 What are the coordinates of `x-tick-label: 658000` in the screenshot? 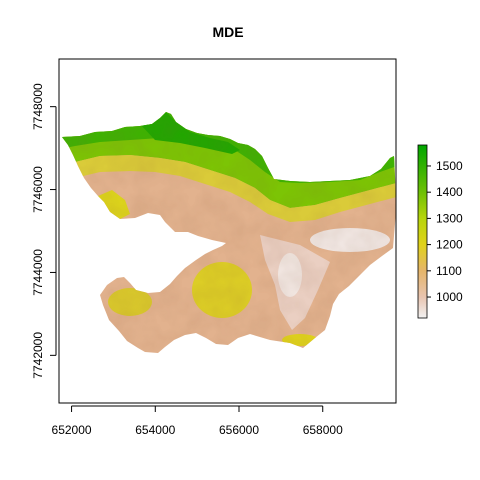 It's located at (323, 430).